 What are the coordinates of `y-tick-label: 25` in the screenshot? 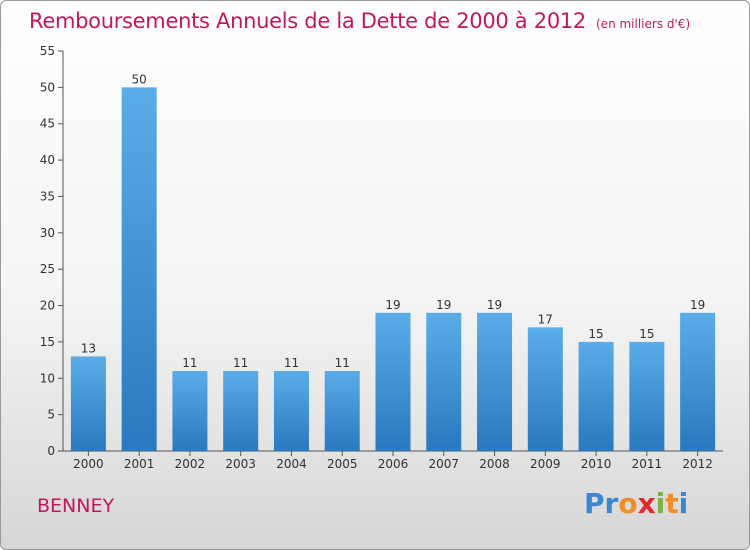 It's located at (47, 269).